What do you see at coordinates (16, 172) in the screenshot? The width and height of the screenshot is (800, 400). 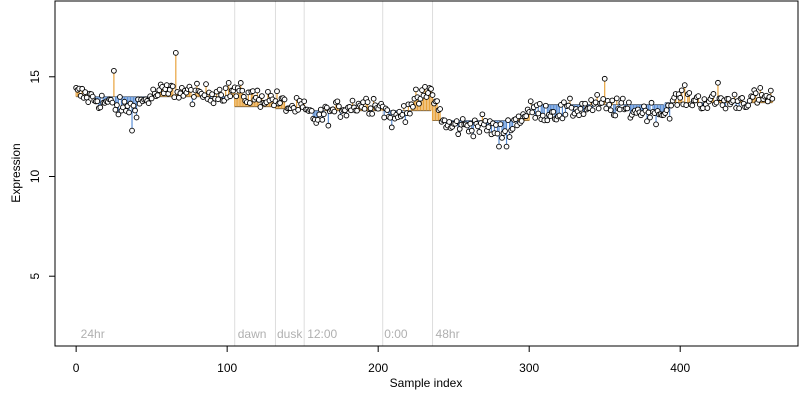 I see `y-axis-title: Expression` at bounding box center [16, 172].